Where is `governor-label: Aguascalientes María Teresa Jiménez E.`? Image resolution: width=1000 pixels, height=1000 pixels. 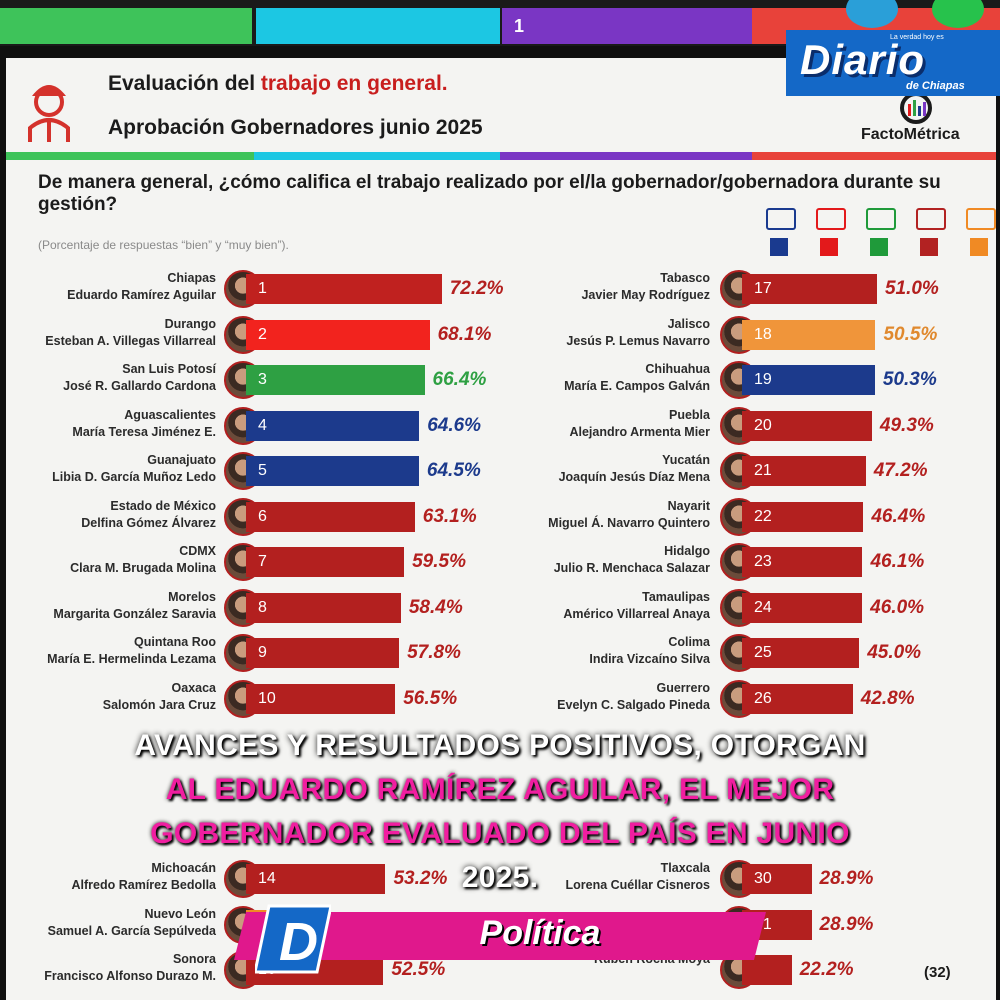
governor-label: Aguascalientes María Teresa Jiménez E. is located at coordinates (118, 424).